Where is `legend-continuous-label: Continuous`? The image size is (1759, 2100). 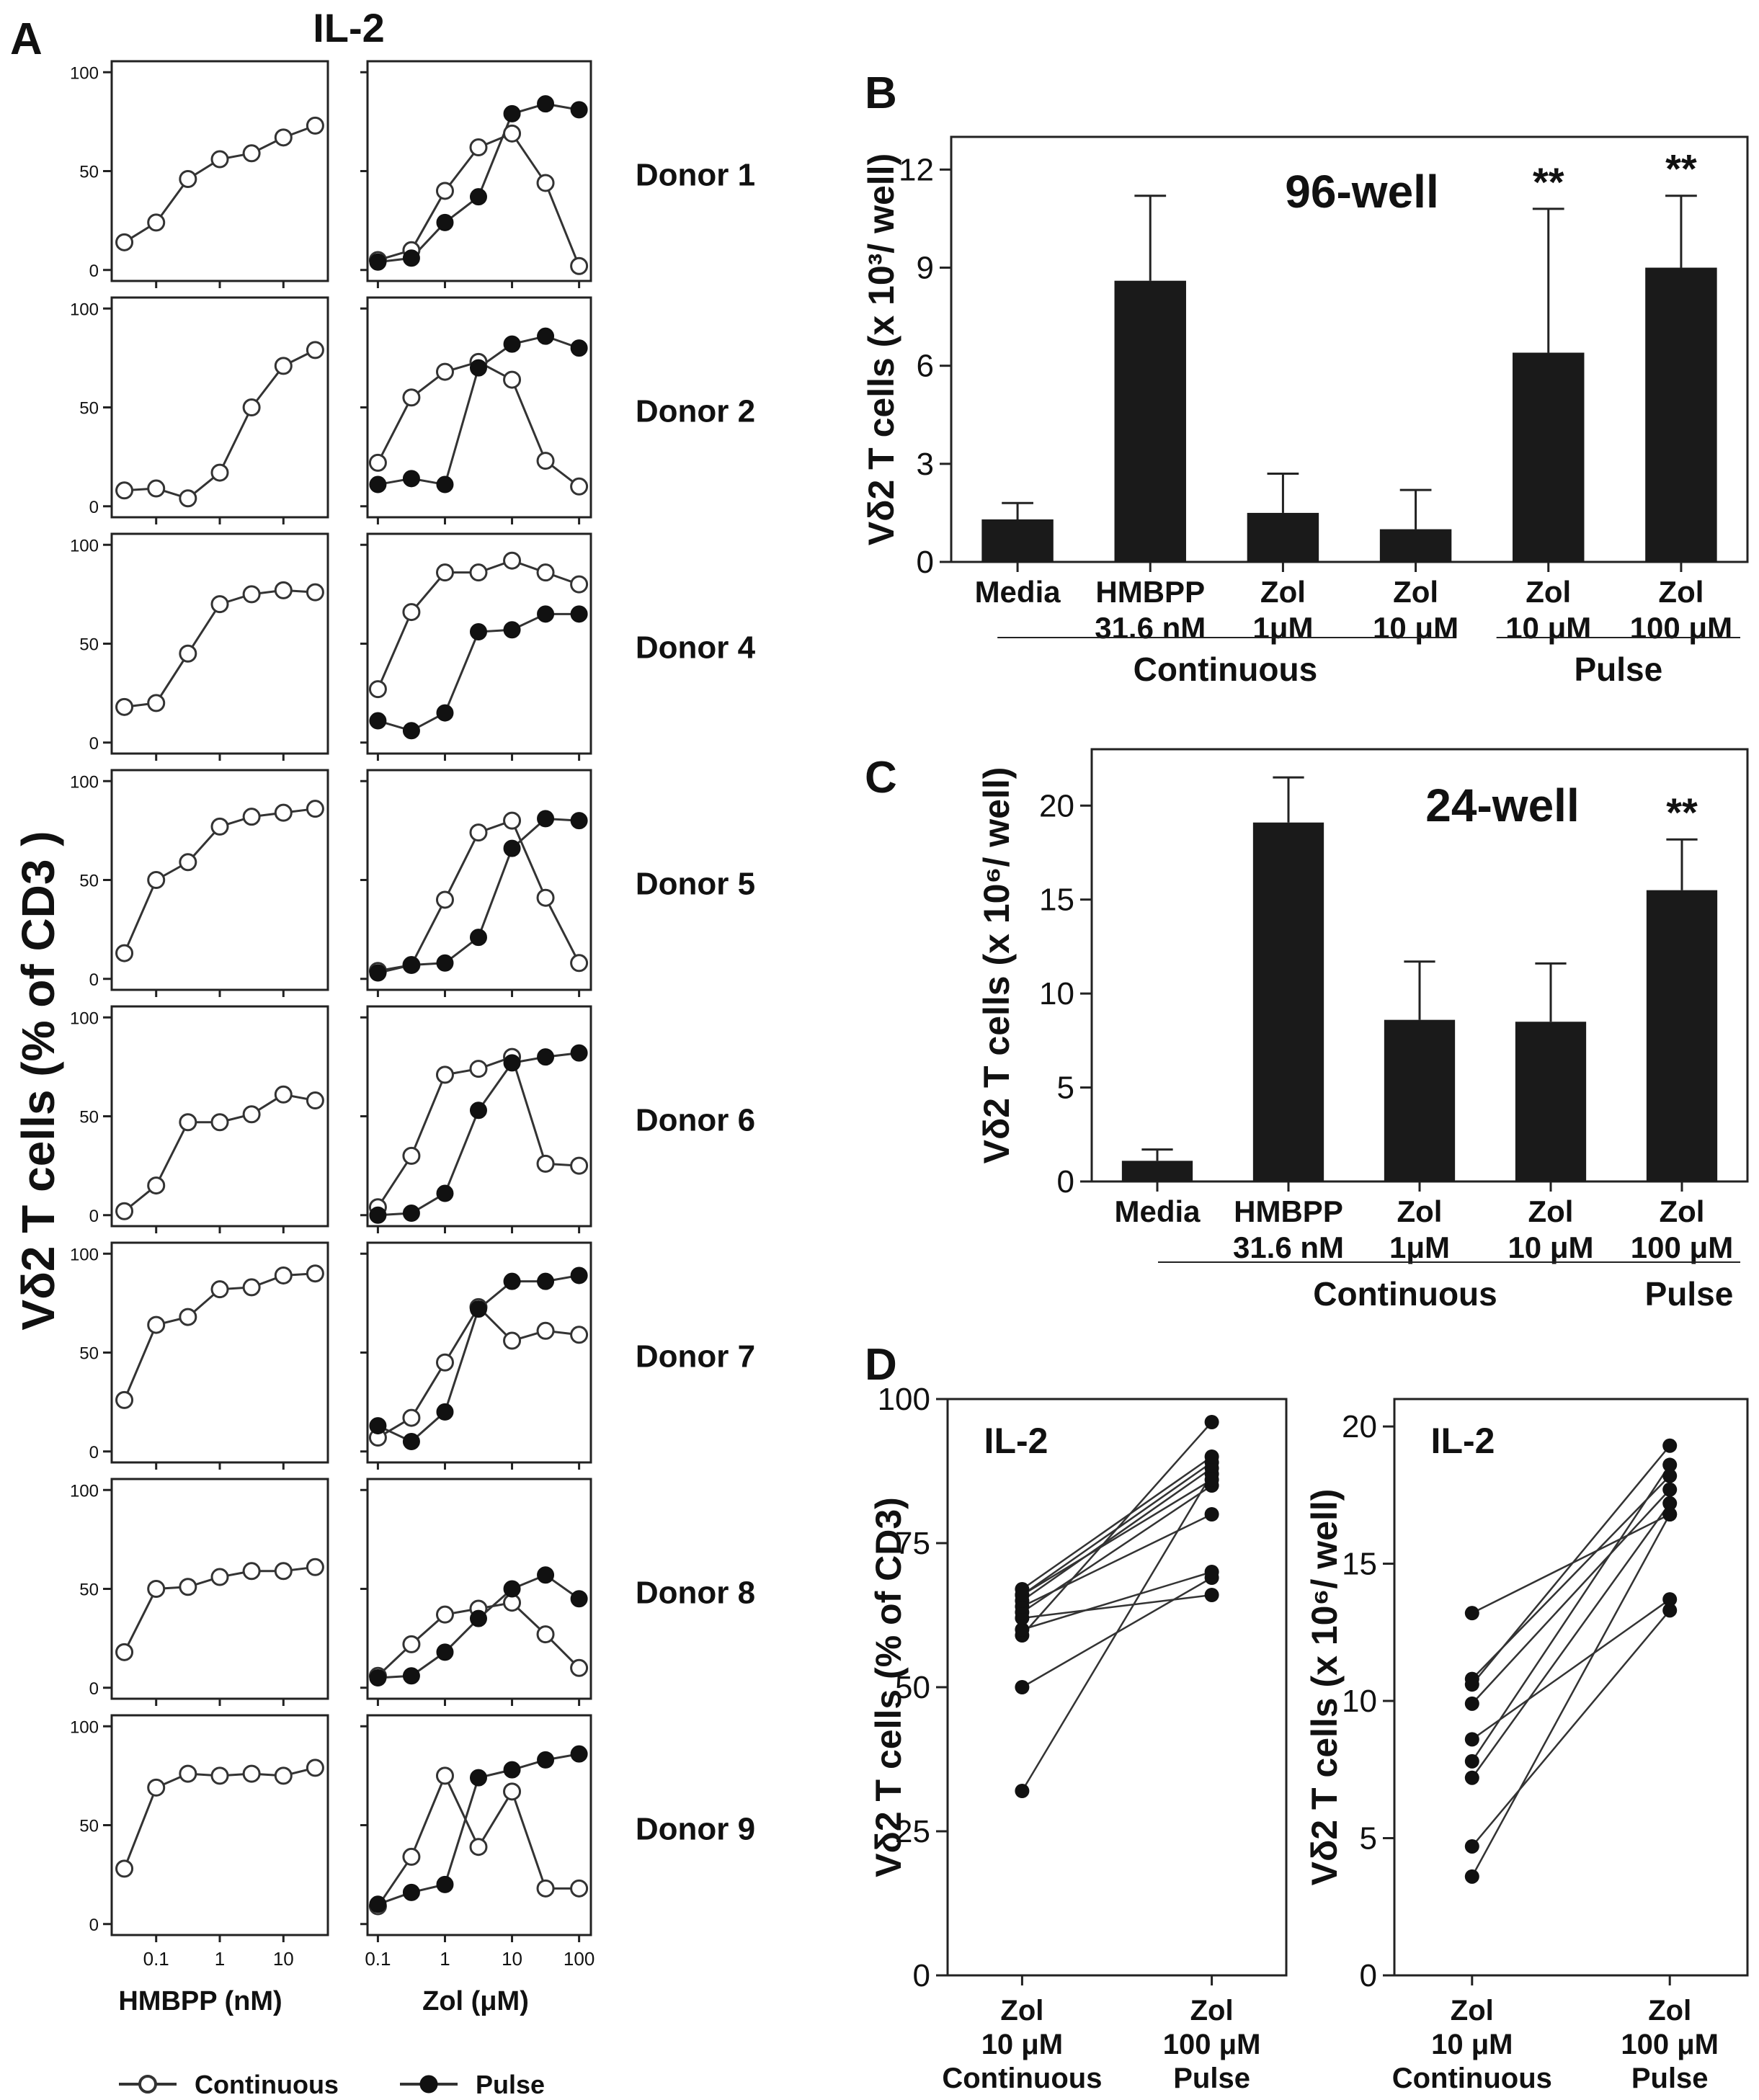 legend-continuous-label: Continuous is located at coordinates (267, 2084).